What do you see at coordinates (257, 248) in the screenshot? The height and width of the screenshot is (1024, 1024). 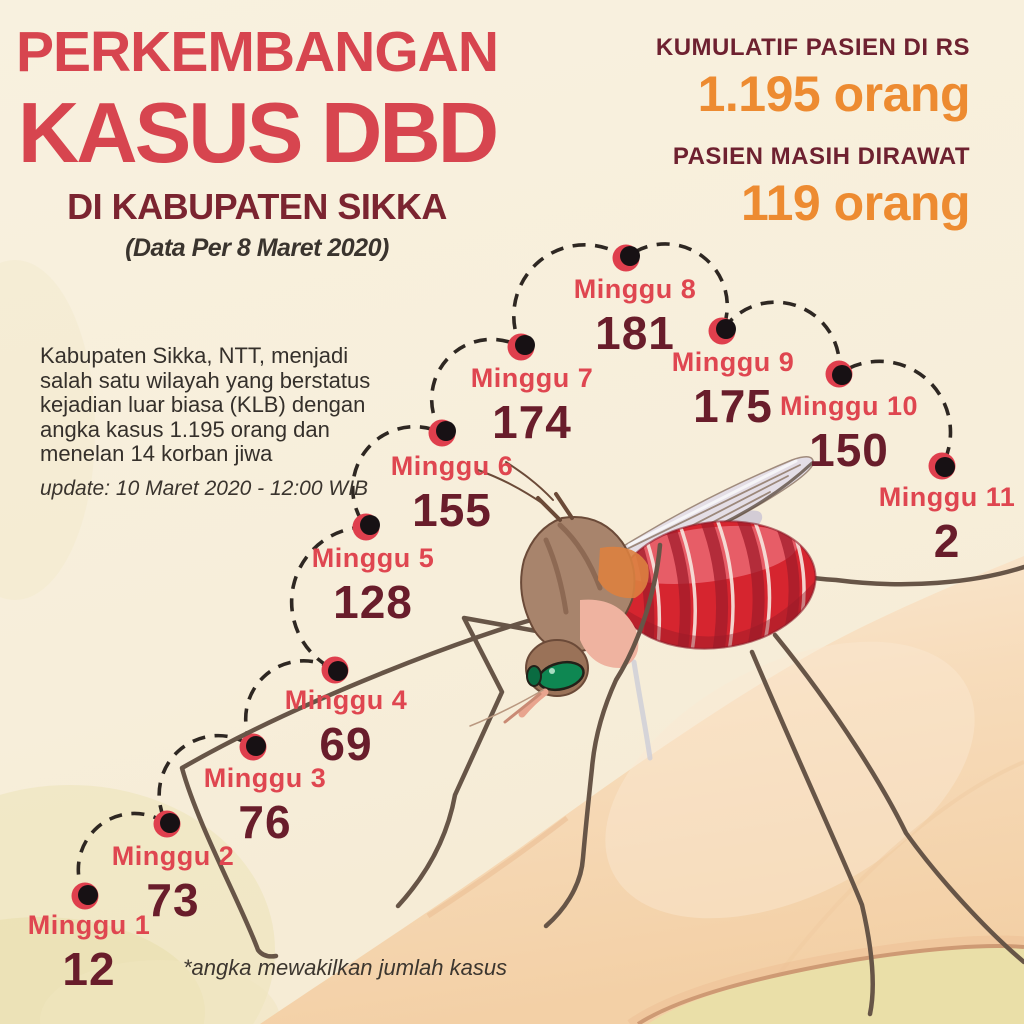 I see `title-date-note: (Data Per 8 Maret 2020)` at bounding box center [257, 248].